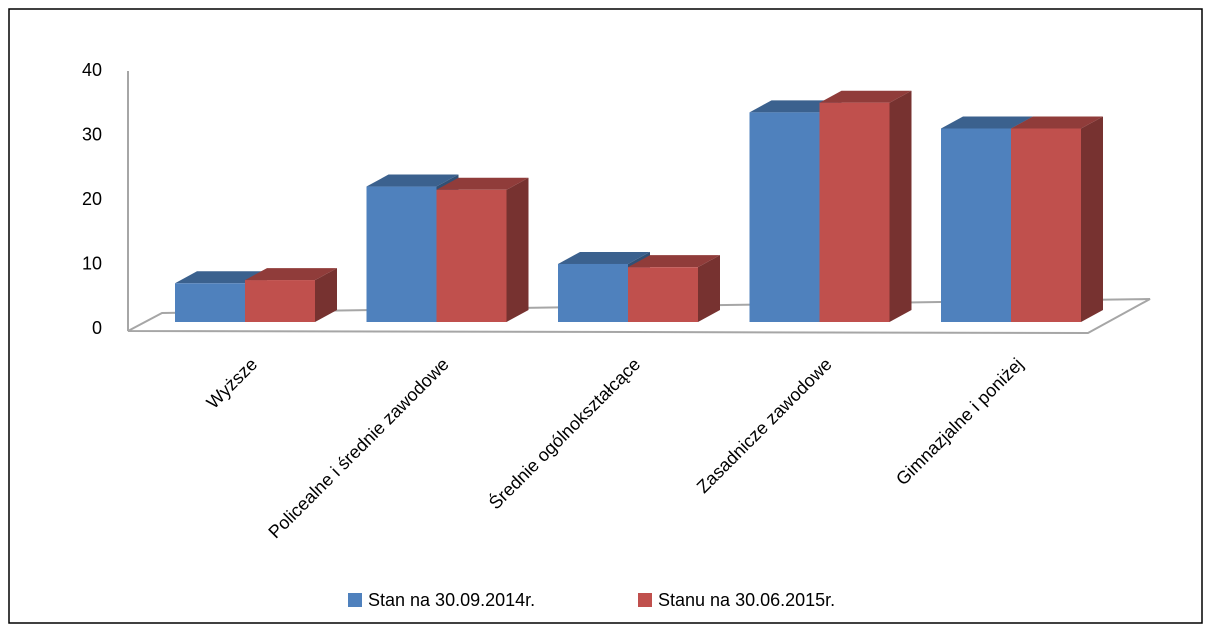 The image size is (1211, 637). Describe the element at coordinates (97, 328) in the screenshot. I see `y-tick-label: 0` at that location.